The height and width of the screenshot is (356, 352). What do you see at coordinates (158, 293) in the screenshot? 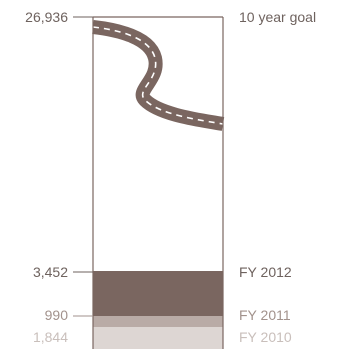
I see `segment-fy-2012` at bounding box center [158, 293].